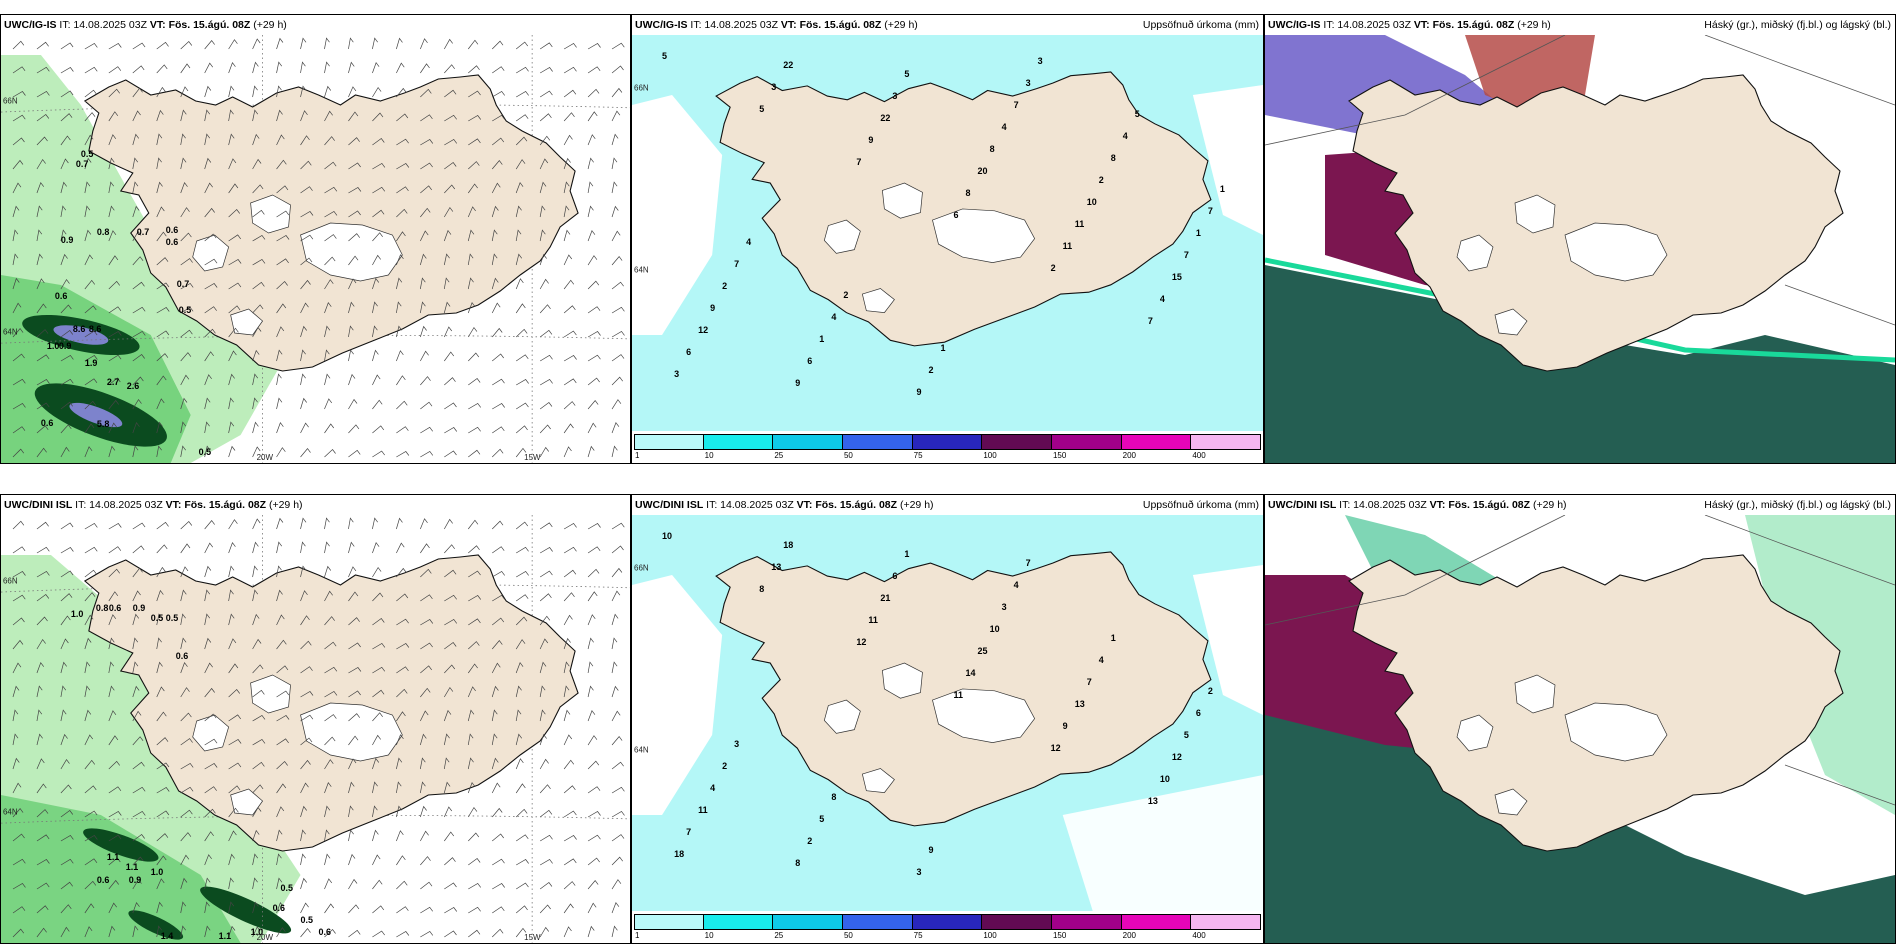 The height and width of the screenshot is (950, 1900). Describe the element at coordinates (861, 642) in the screenshot. I see `precip-value-label: 12` at that location.